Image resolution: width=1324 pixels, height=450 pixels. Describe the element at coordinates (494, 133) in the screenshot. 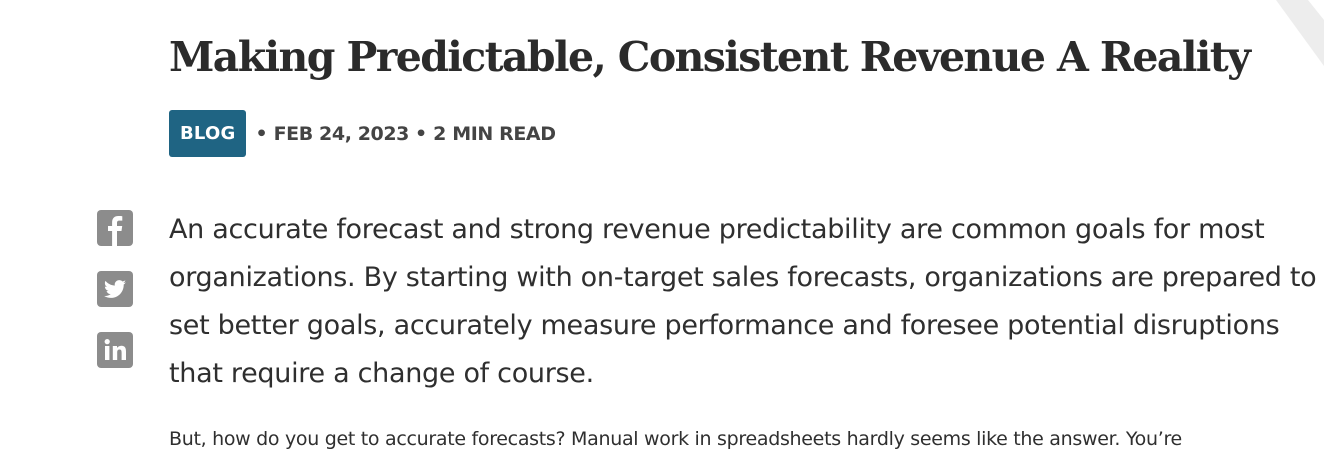

I see `read-time: 2 MIN READ` at that location.